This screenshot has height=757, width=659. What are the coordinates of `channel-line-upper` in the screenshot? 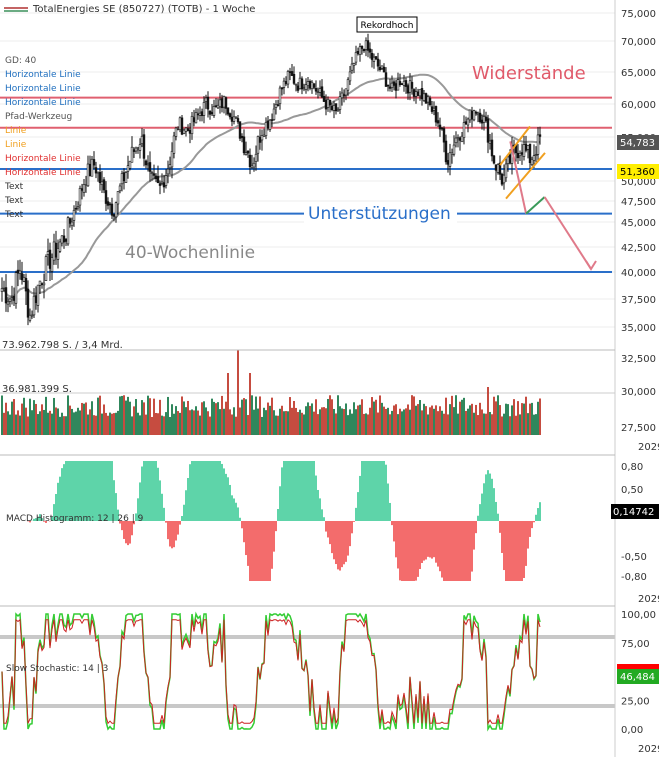 It's located at (515, 145).